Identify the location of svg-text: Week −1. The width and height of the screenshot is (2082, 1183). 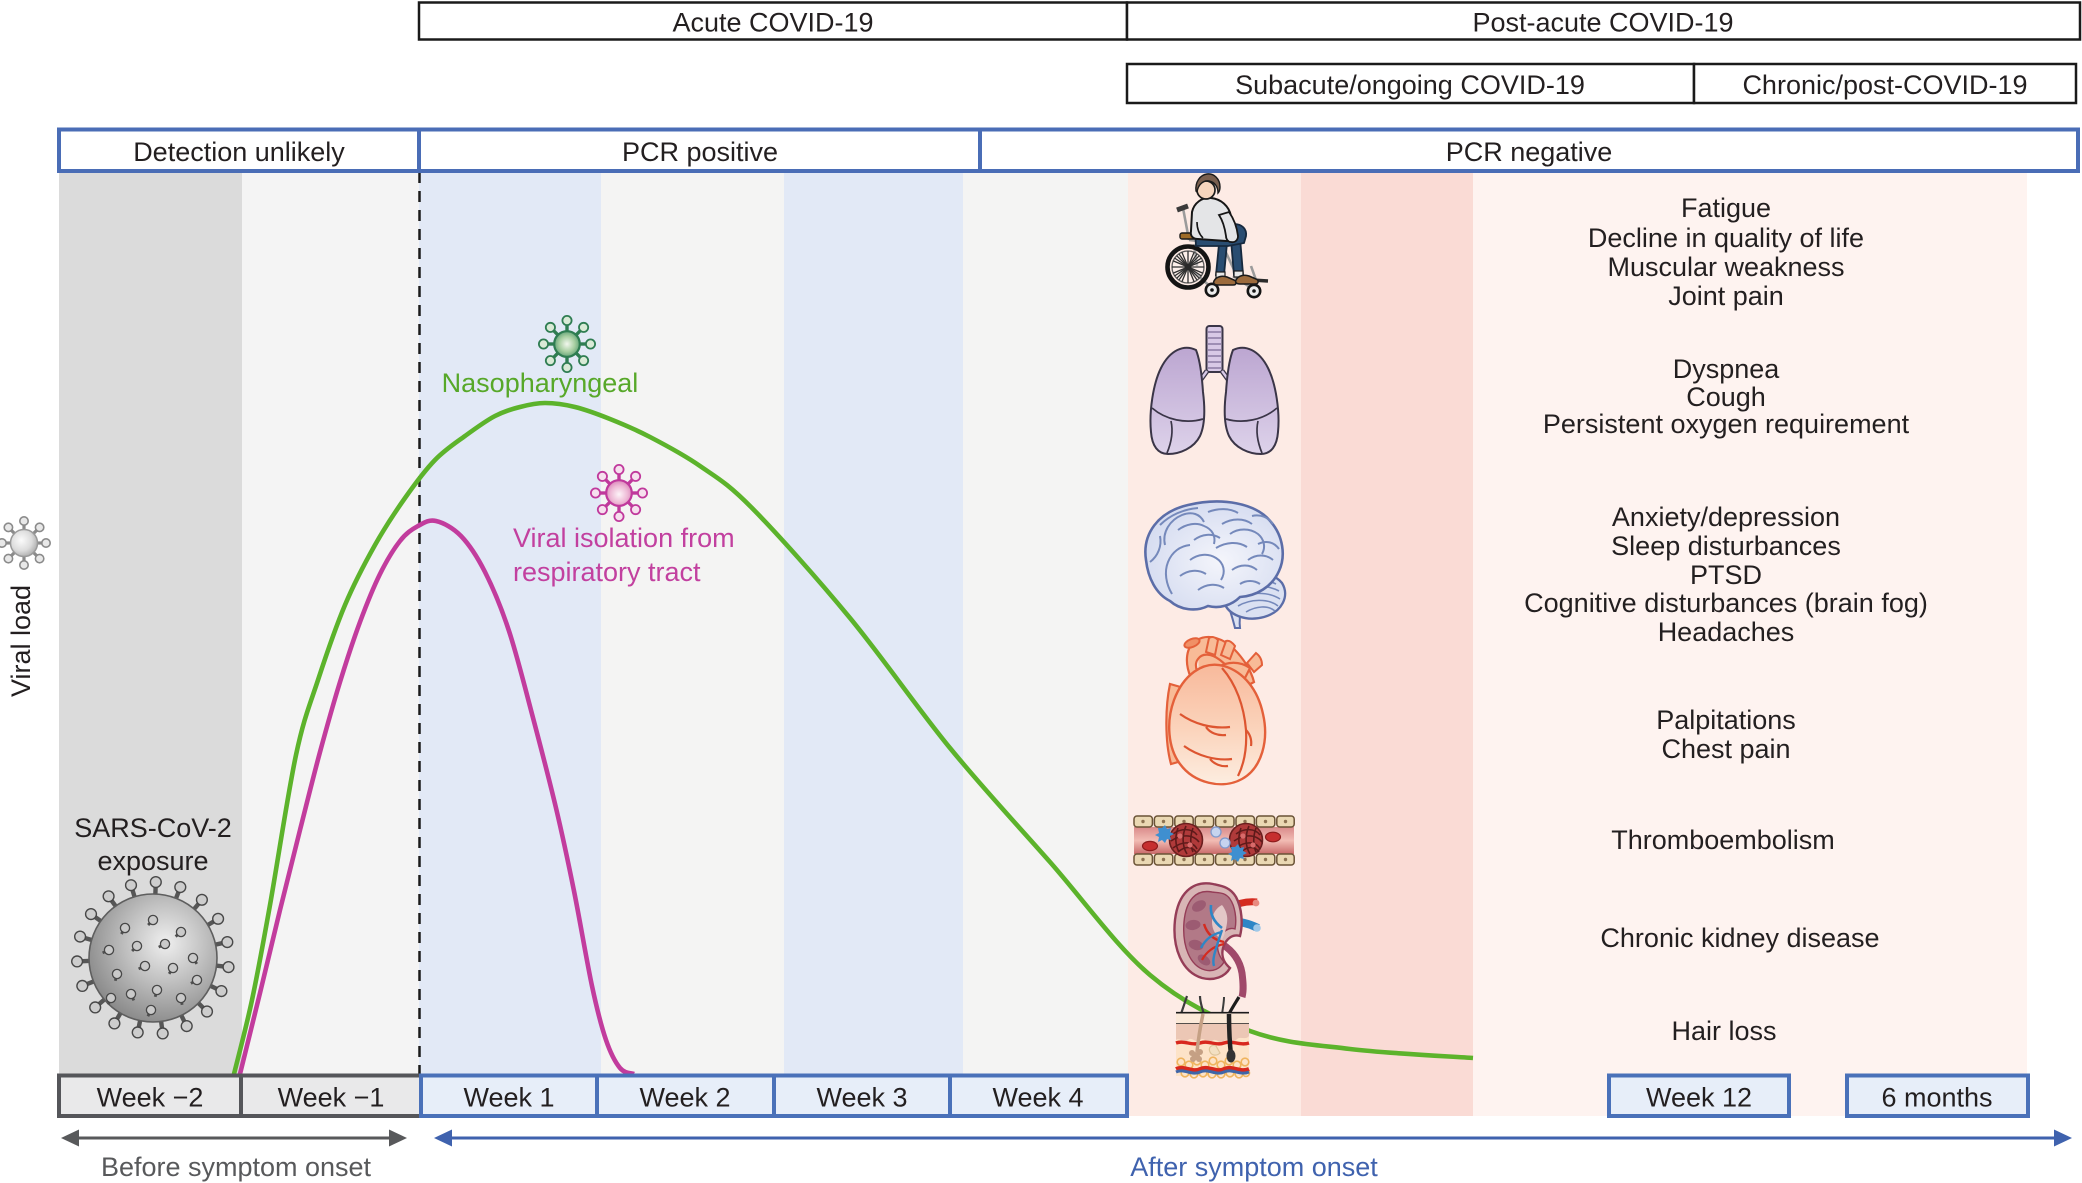
(331, 1098).